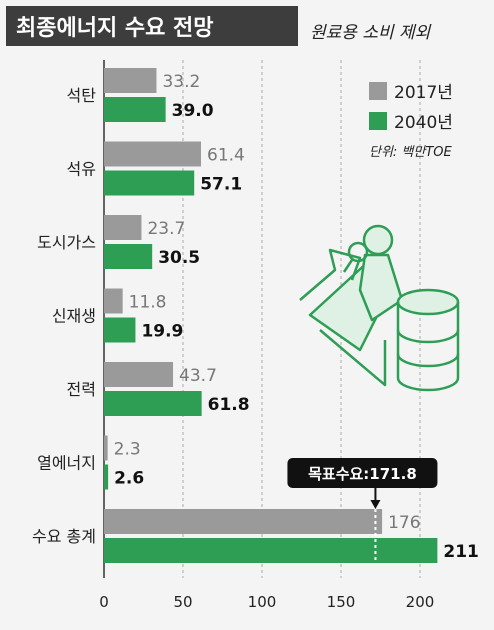 The image size is (494, 630). I want to click on data-label-2040: 2.6, so click(129, 479).